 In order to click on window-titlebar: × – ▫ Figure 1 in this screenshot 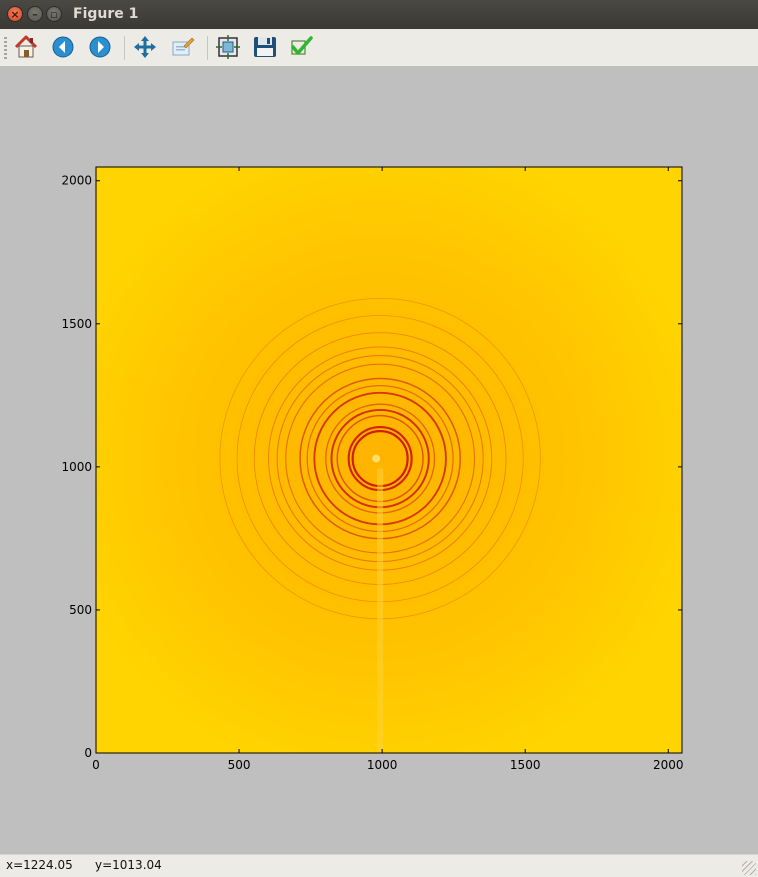, I will do `click(379, 14)`.